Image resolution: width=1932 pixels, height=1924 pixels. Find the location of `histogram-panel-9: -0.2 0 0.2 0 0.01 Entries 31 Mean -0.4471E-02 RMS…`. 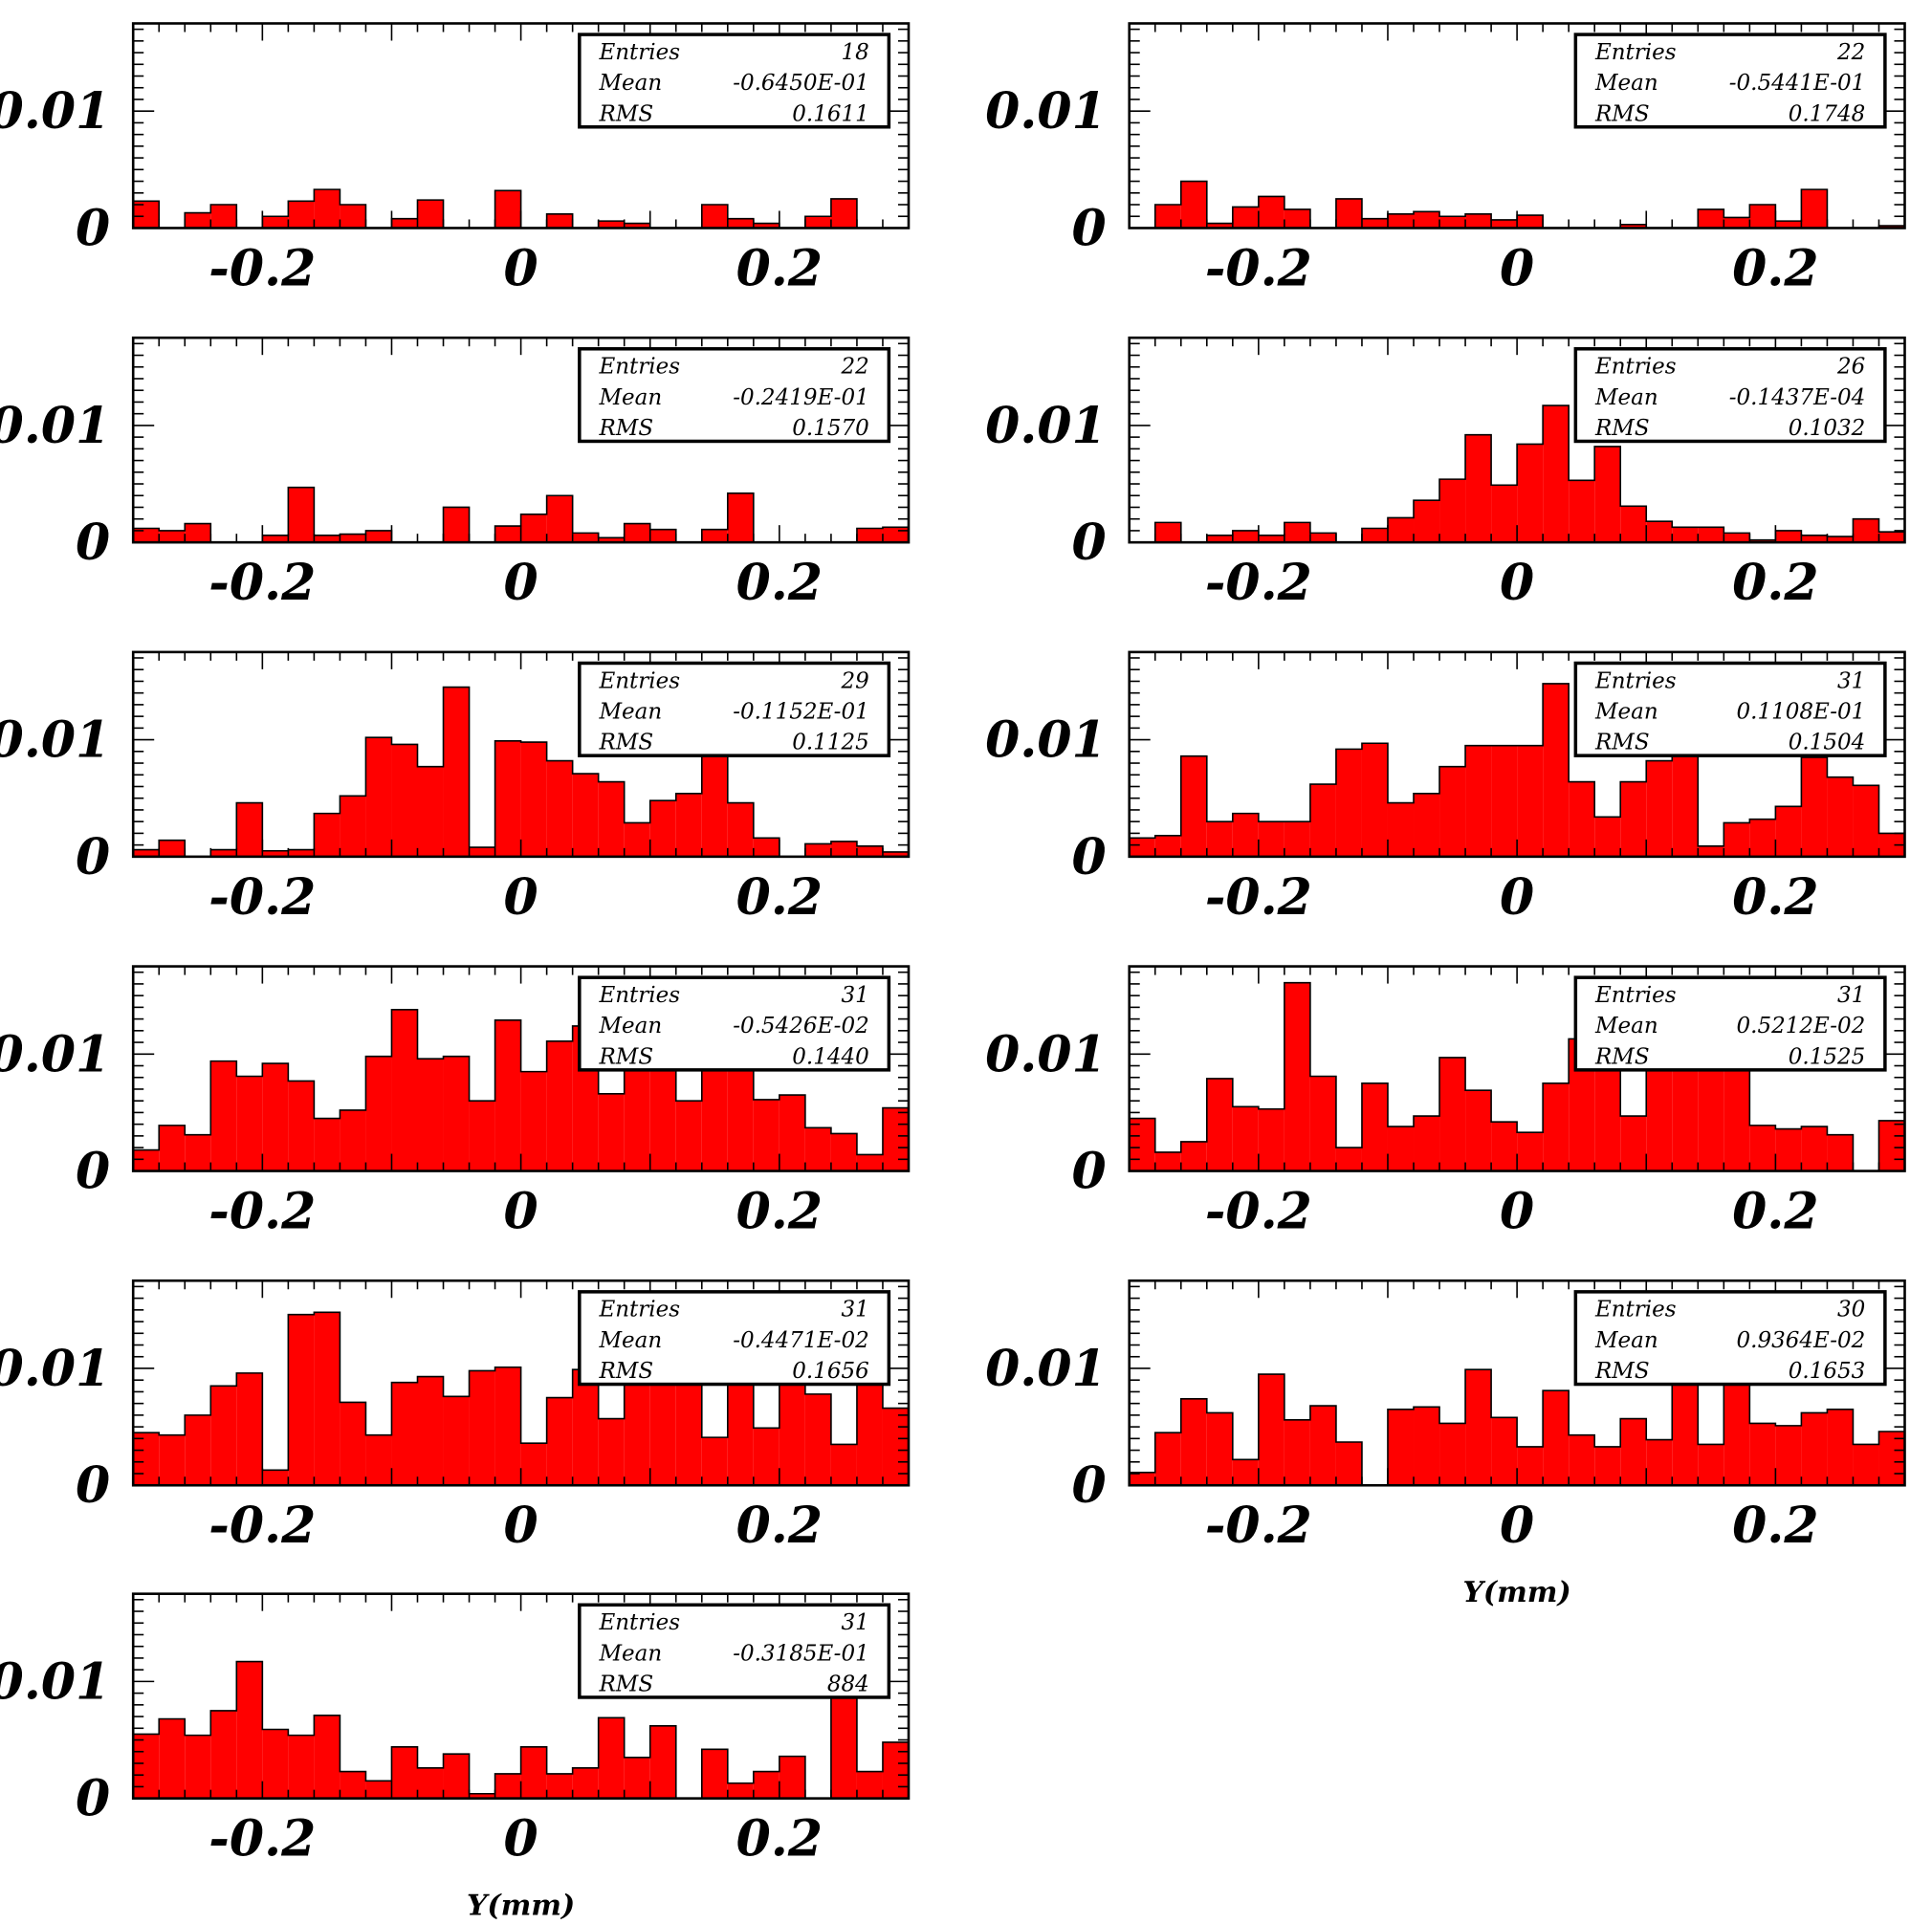

histogram-panel-9: -0.2 0 0.2 0 0.01 Entries 31 Mean -0.4471E-02 RMS… is located at coordinates (455, 1417).